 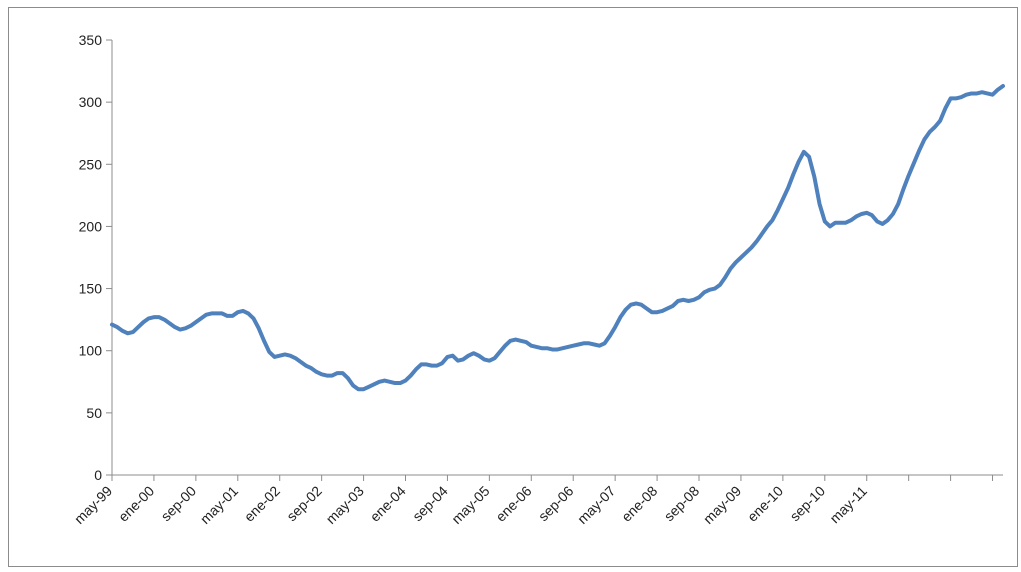 I want to click on y-tick-label: 0, so click(x=98, y=475).